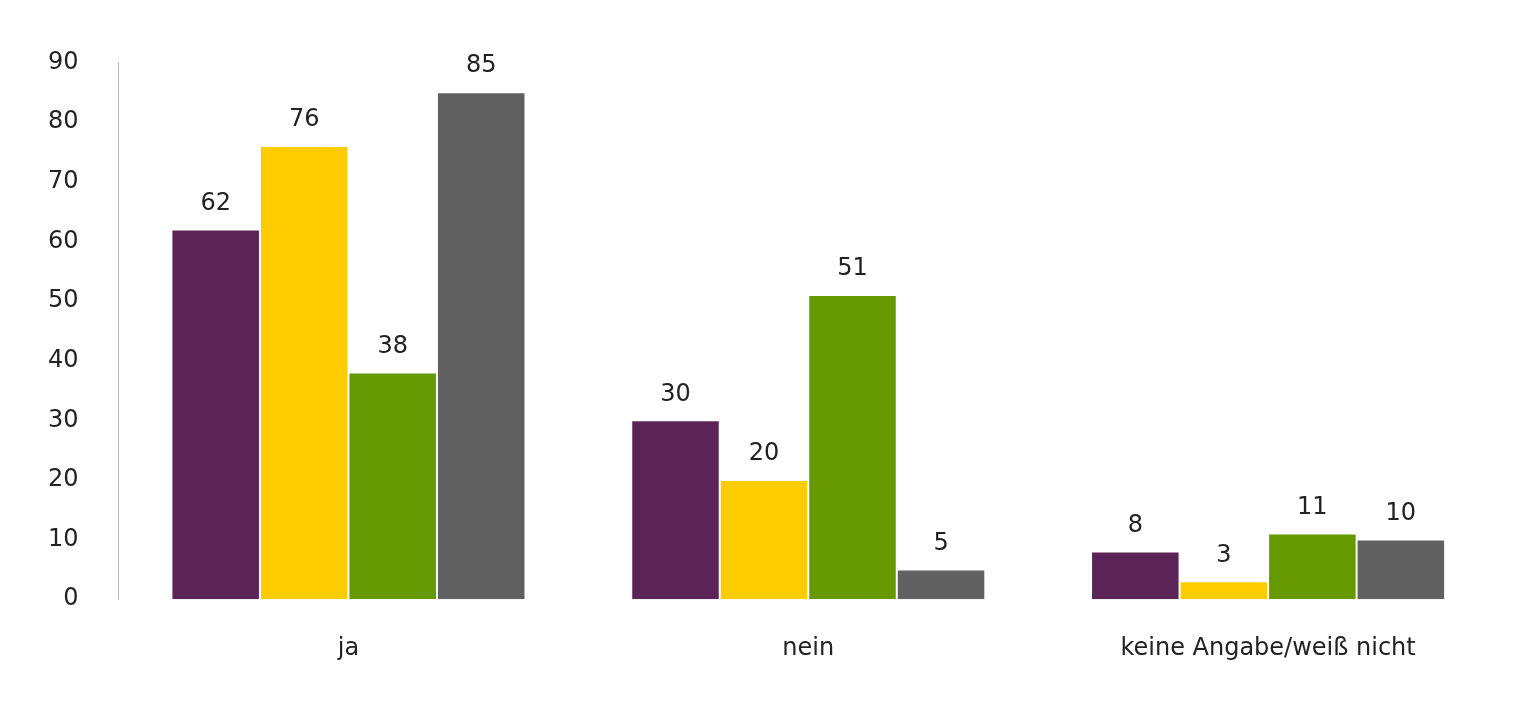  Describe the element at coordinates (808, 646) in the screenshot. I see `x-tick-label: nein` at that location.